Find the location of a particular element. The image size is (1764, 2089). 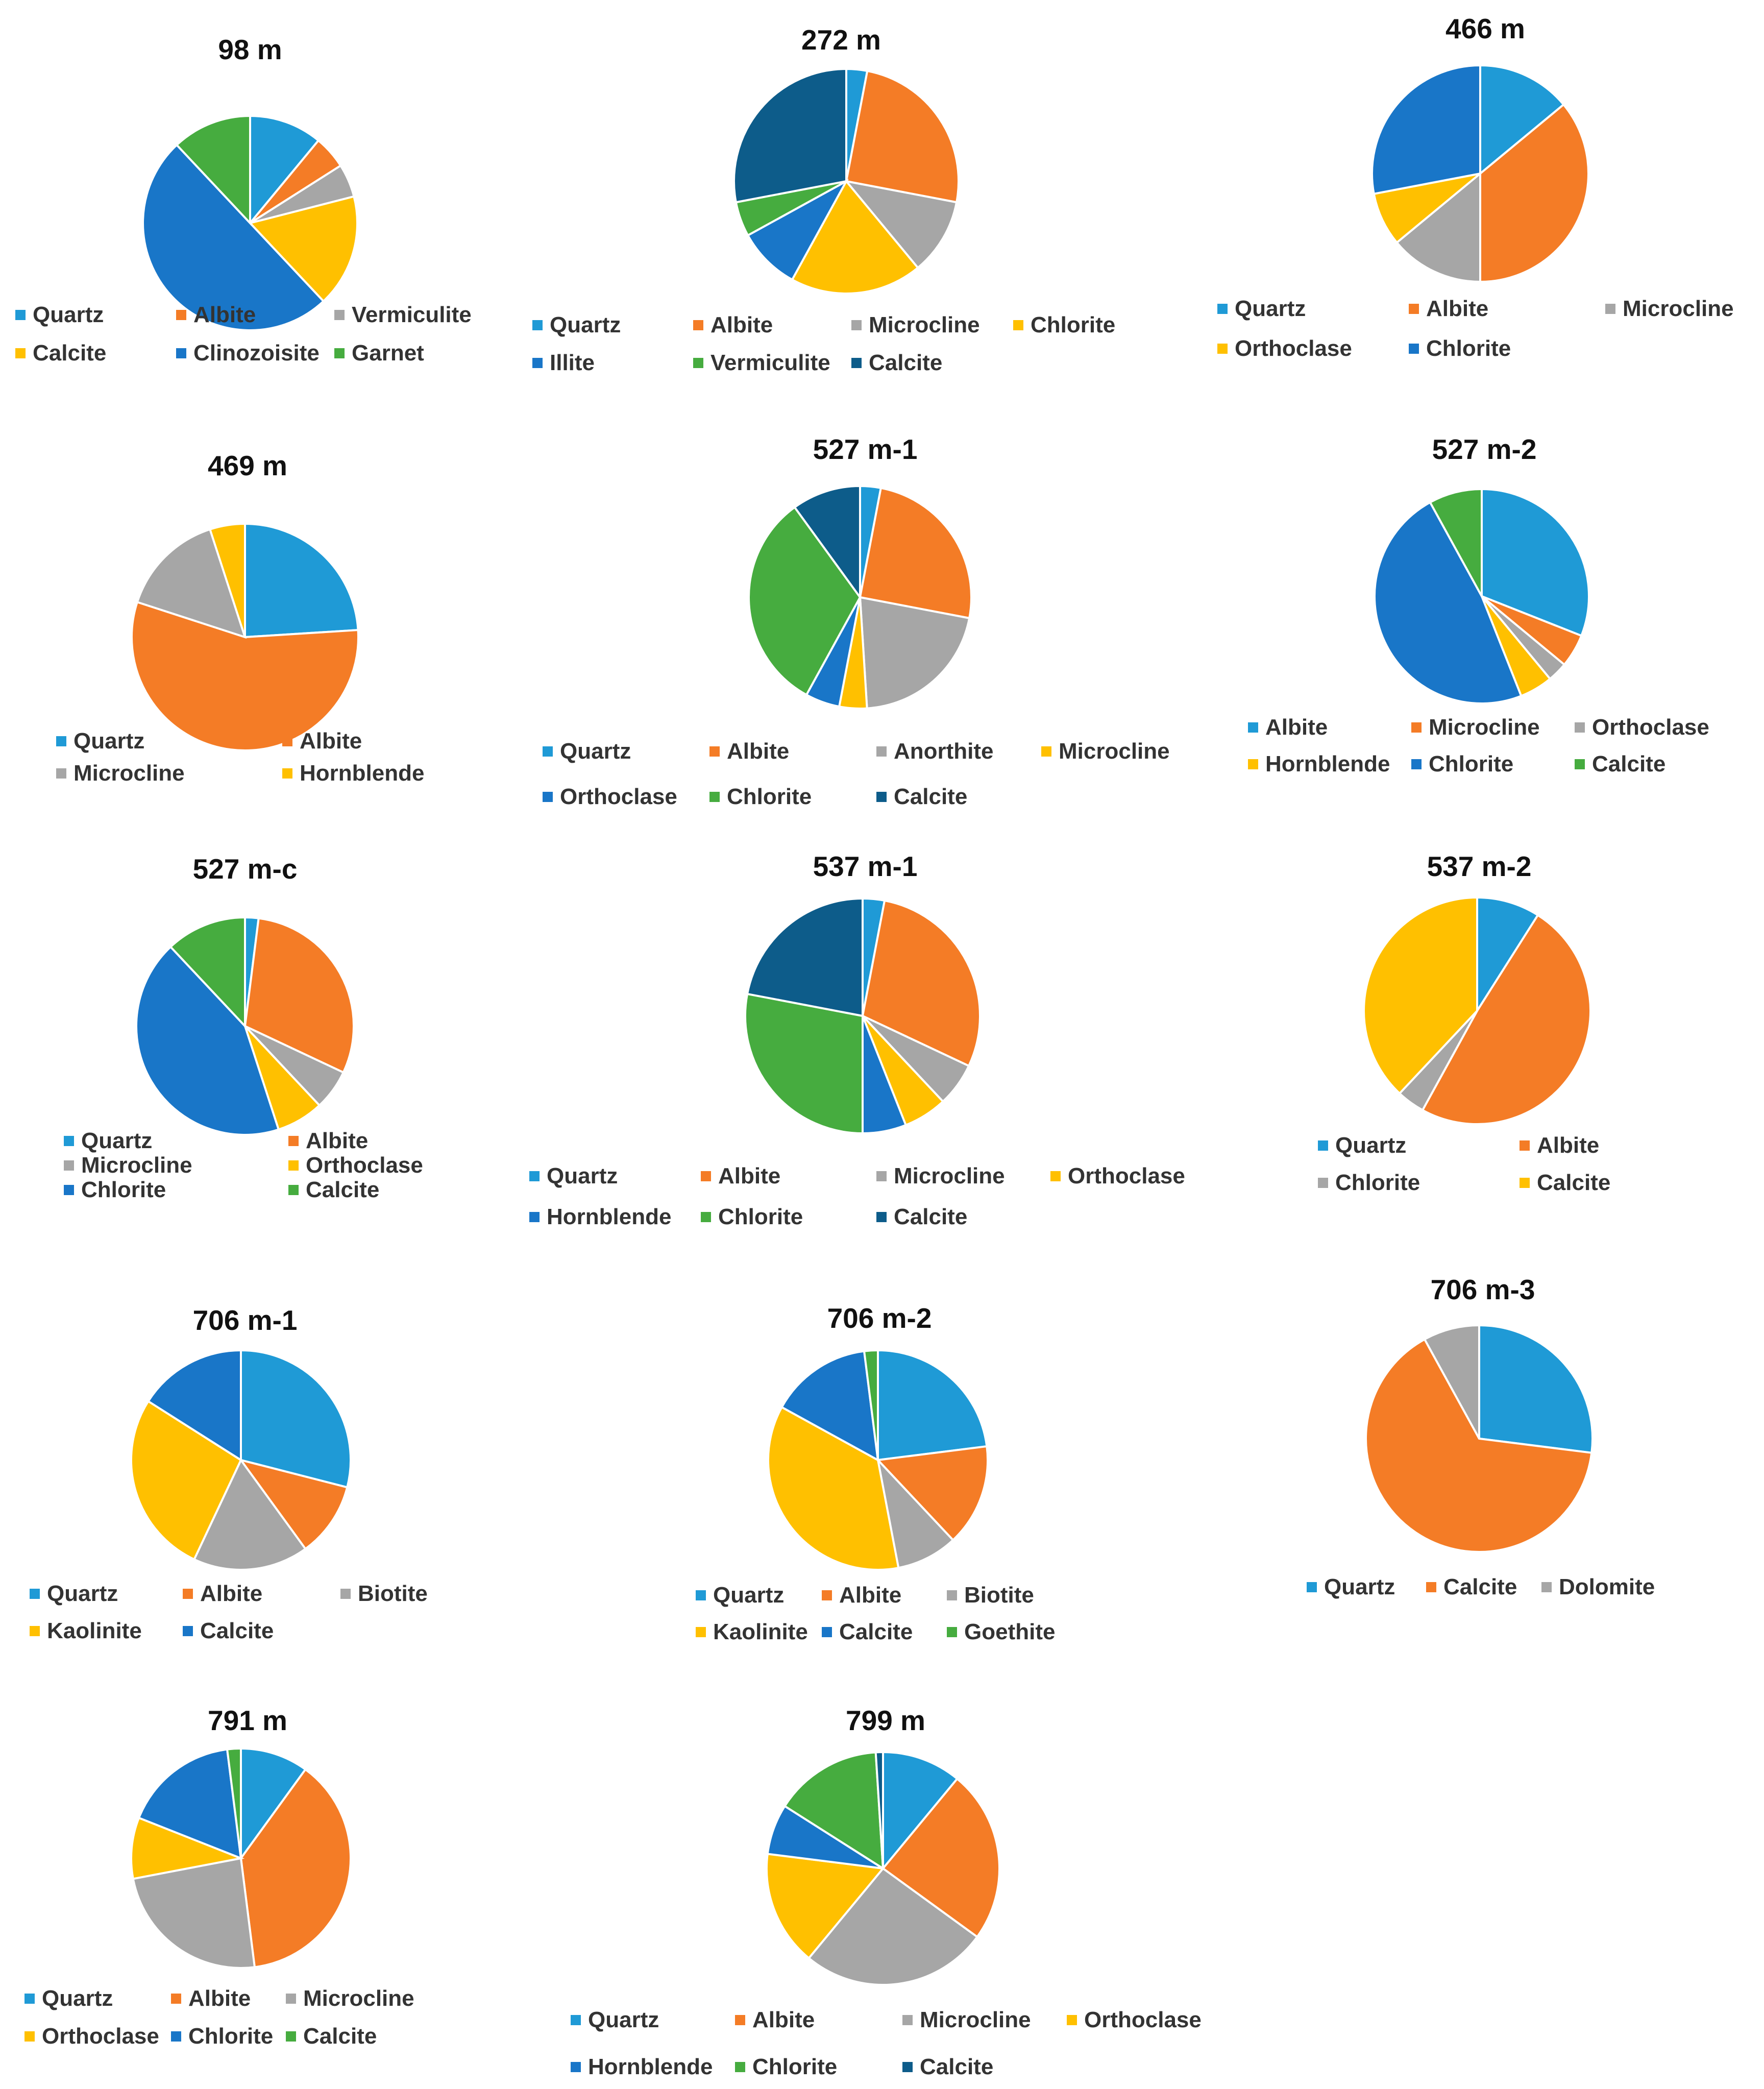

pie-slice-orthoclase is located at coordinates (1427, 208).